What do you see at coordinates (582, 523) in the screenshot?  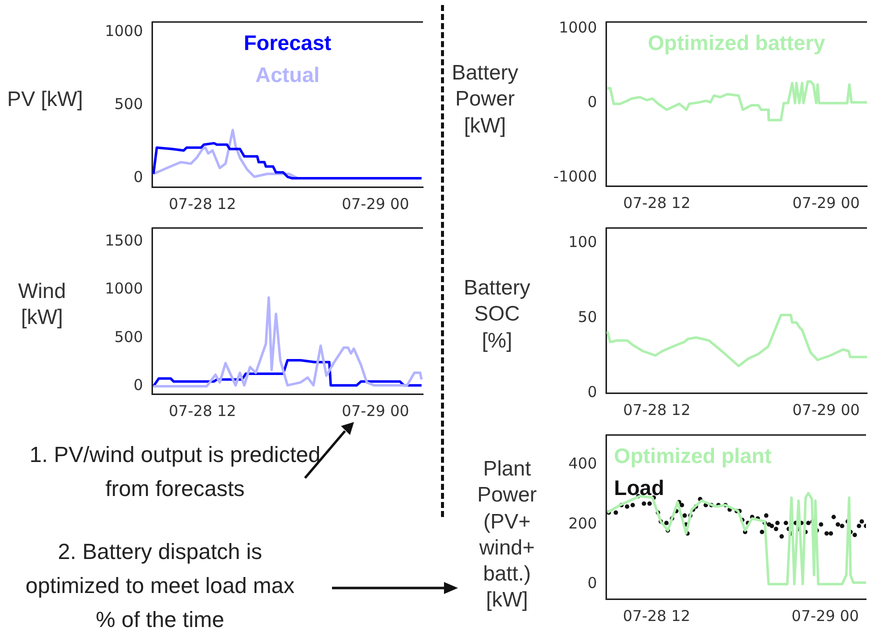 I see `y-tick-label: 200` at bounding box center [582, 523].